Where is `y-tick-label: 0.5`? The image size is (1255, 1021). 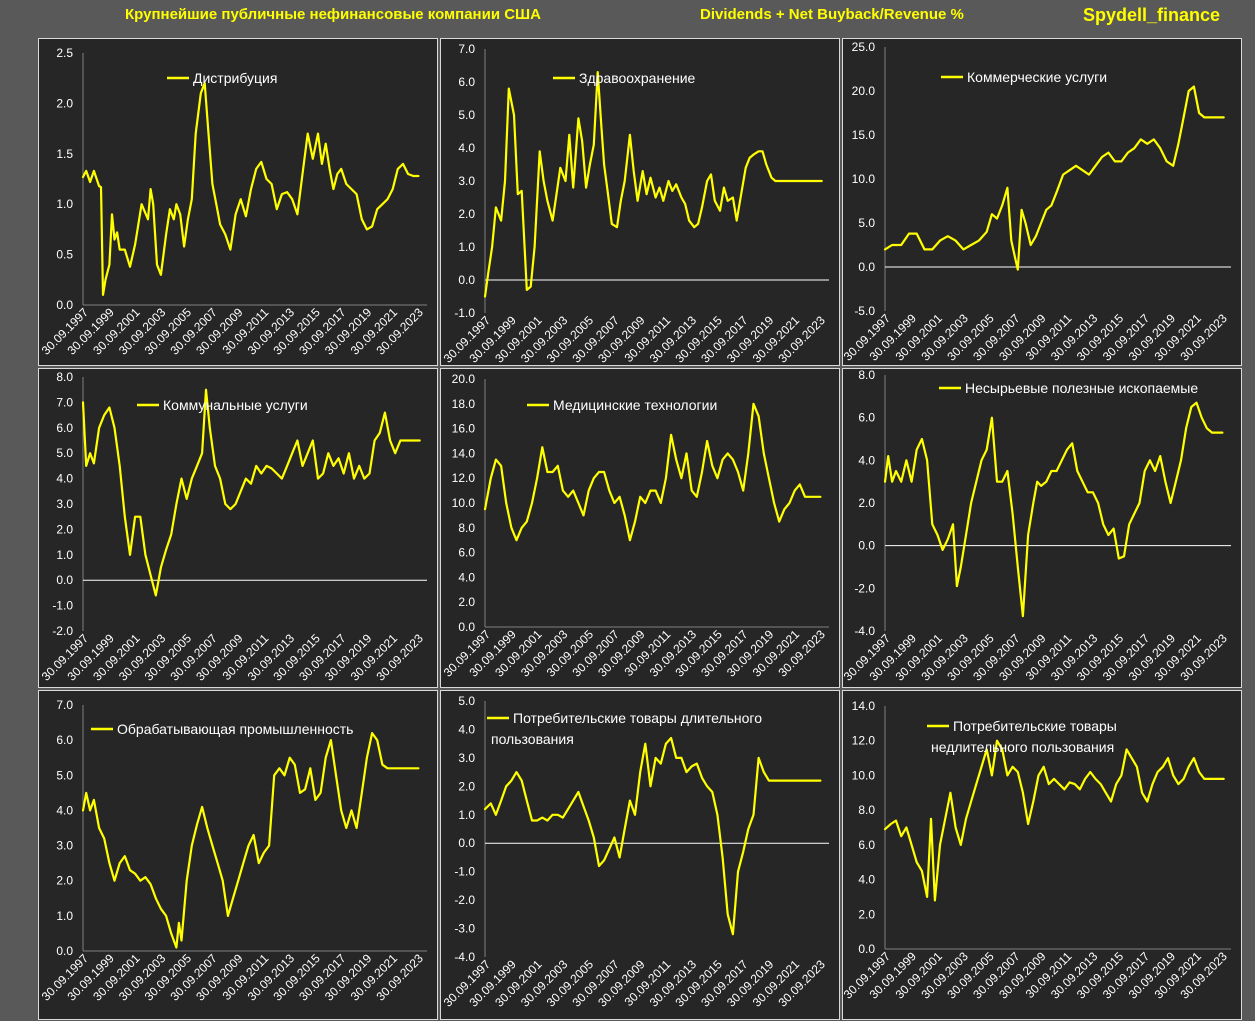
y-tick-label: 0.5 is located at coordinates (64, 255).